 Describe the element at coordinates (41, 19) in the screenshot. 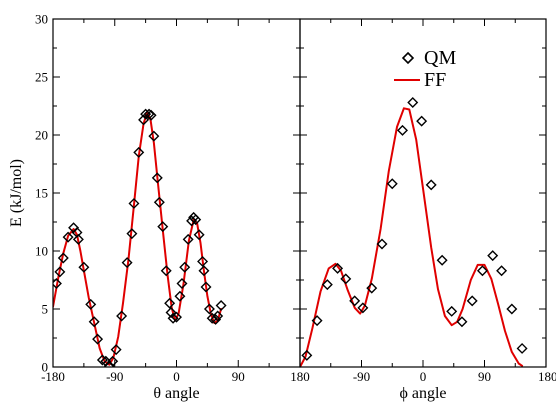

I see `y-tick-label: 30` at that location.